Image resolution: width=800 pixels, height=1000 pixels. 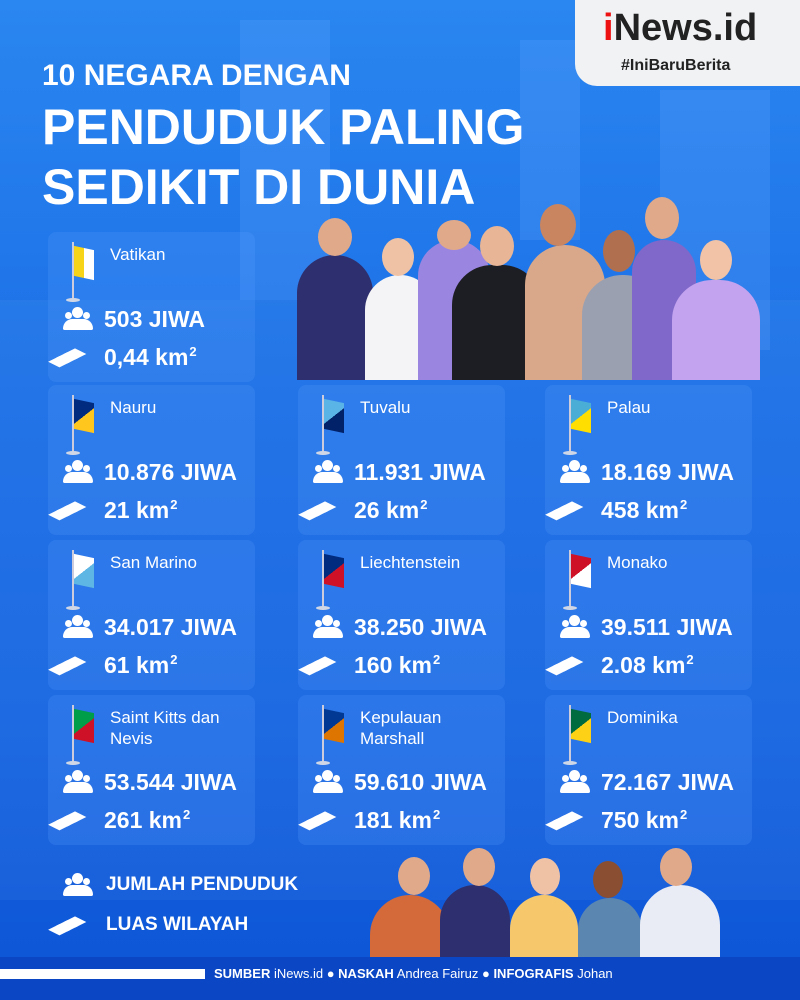 What do you see at coordinates (165, 728) in the screenshot?
I see `country-name: Saint Kitts dan Nevis` at bounding box center [165, 728].